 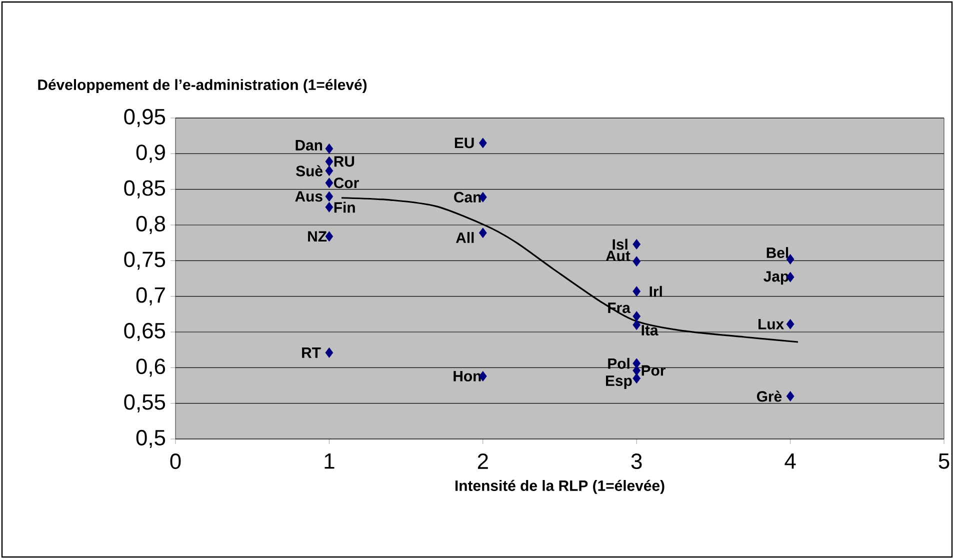 I want to click on annotation: Hon, so click(x=467, y=376).